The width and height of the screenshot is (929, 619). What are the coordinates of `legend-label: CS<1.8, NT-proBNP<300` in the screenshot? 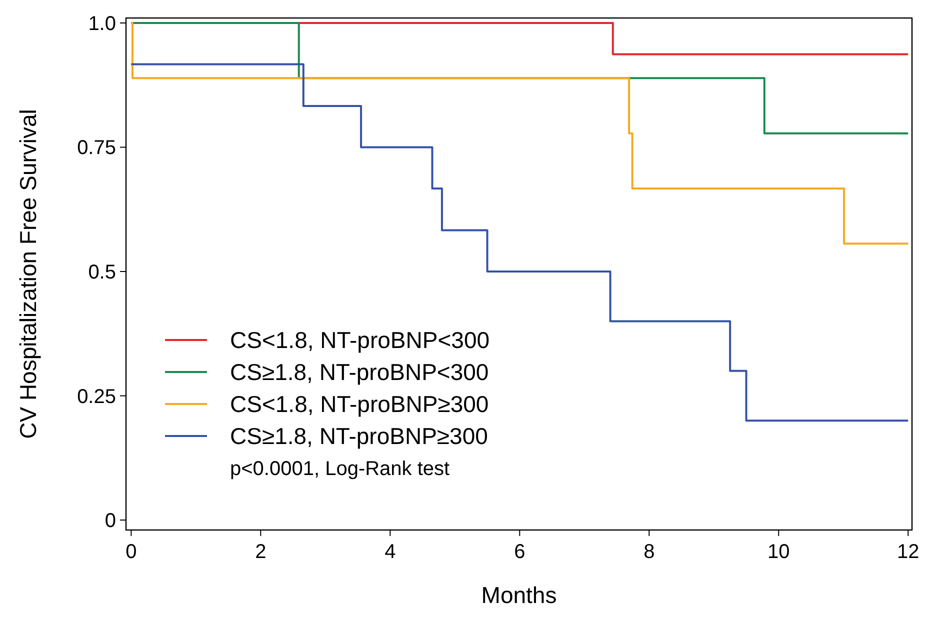 It's located at (360, 340).